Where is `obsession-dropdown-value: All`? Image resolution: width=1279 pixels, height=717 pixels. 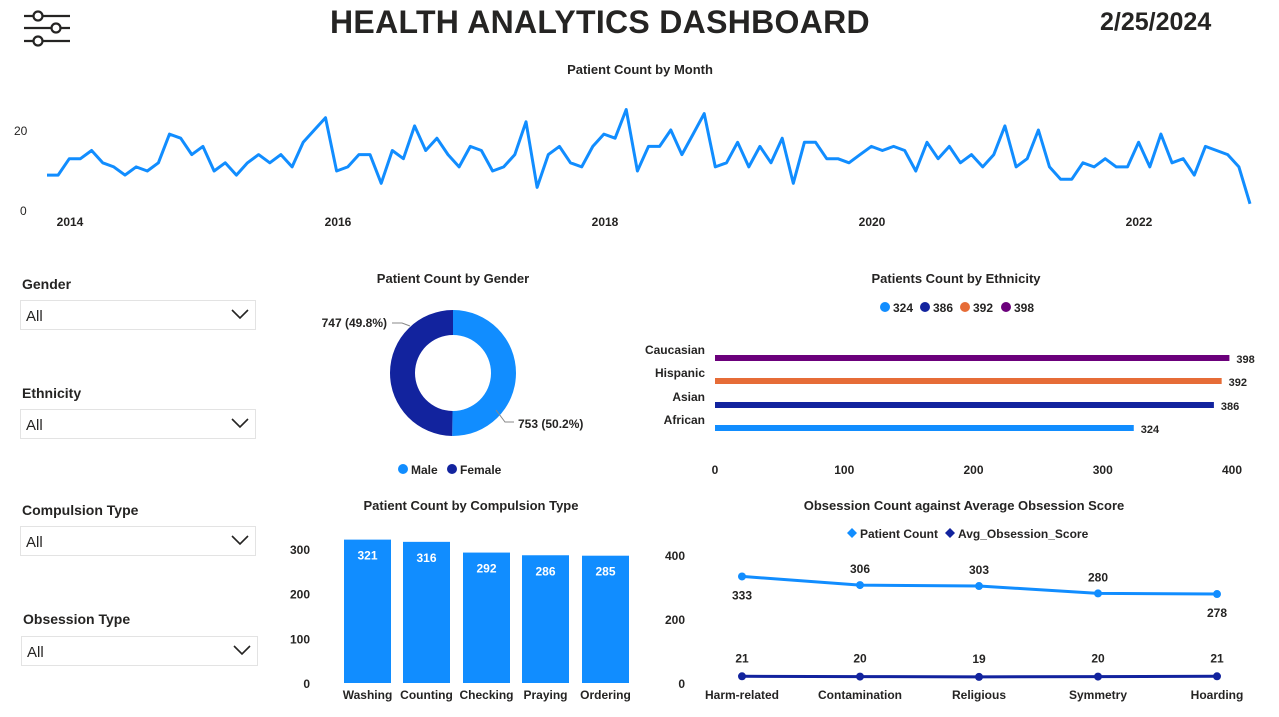
obsession-dropdown-value: All is located at coordinates (35, 652).